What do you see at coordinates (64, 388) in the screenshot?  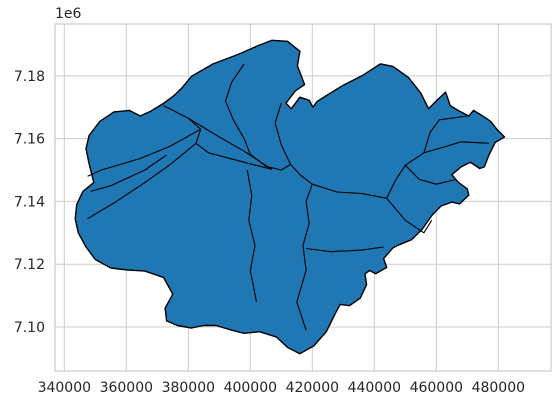 I see `x-tick-label: 340000` at bounding box center [64, 388].